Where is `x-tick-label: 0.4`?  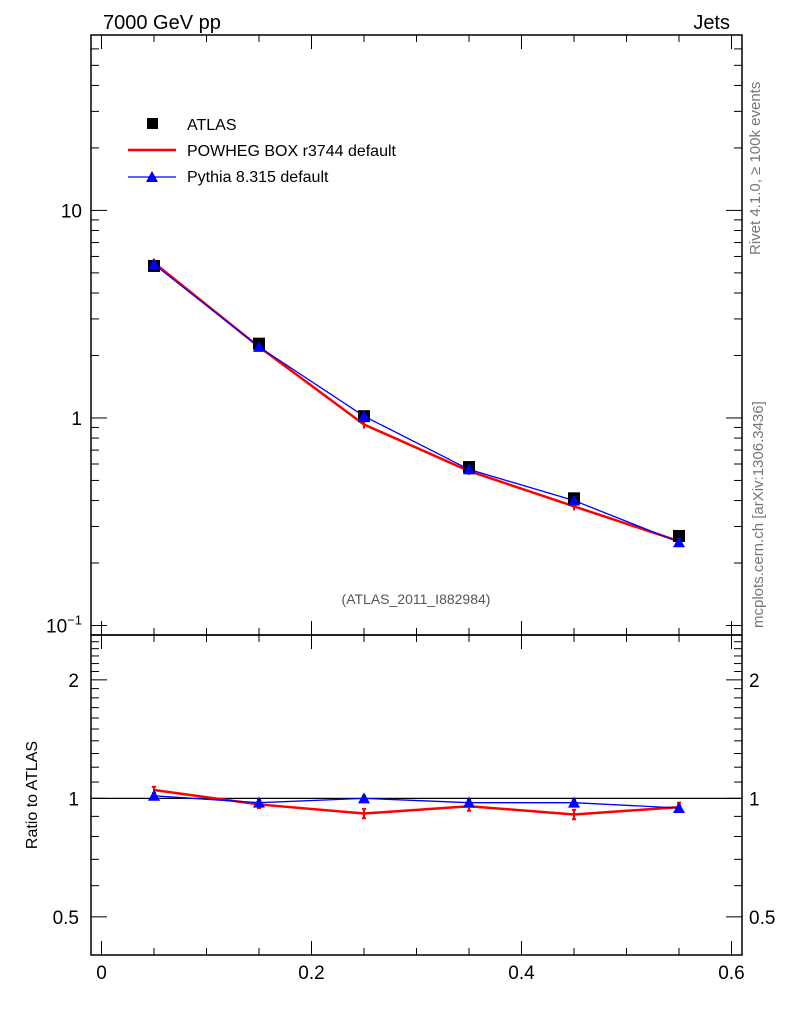 x-tick-label: 0.4 is located at coordinates (521, 973).